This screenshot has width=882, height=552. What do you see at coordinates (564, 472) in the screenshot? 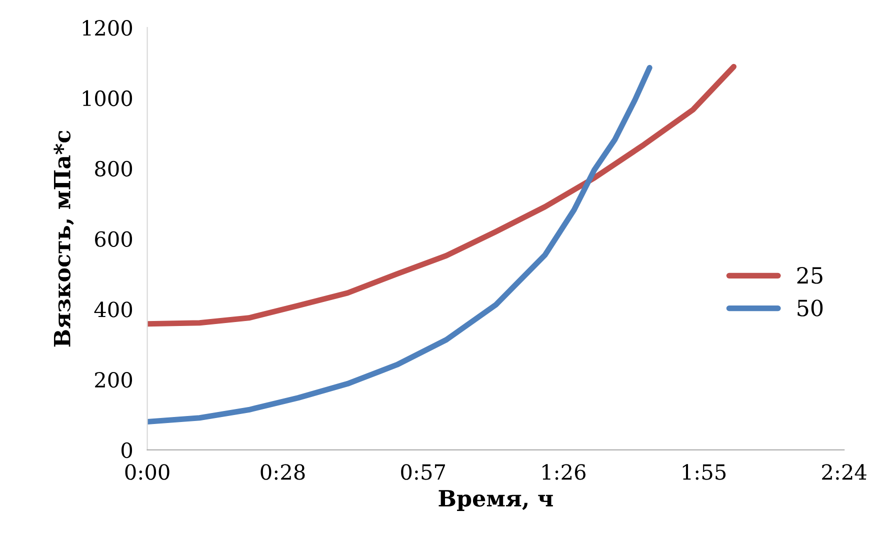
I see `x-tick-label: 1:26` at bounding box center [564, 472].